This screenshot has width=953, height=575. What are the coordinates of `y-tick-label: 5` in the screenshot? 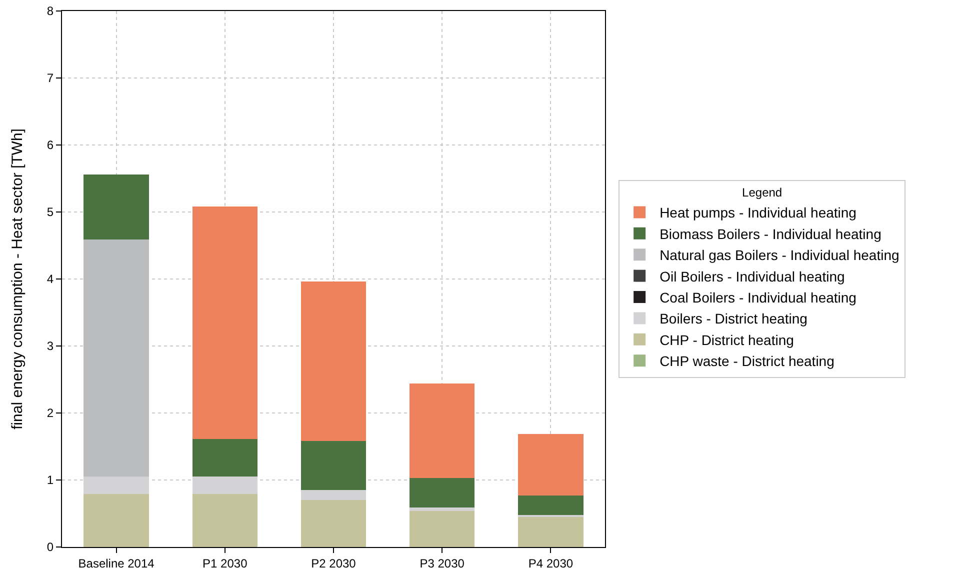 It's located at (50, 212).